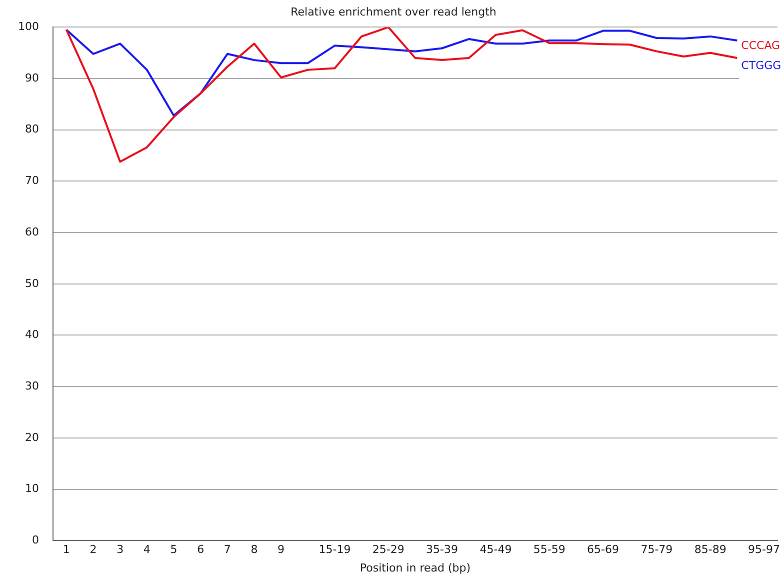  Describe the element at coordinates (66, 549) in the screenshot. I see `x-tick-label: 1` at that location.